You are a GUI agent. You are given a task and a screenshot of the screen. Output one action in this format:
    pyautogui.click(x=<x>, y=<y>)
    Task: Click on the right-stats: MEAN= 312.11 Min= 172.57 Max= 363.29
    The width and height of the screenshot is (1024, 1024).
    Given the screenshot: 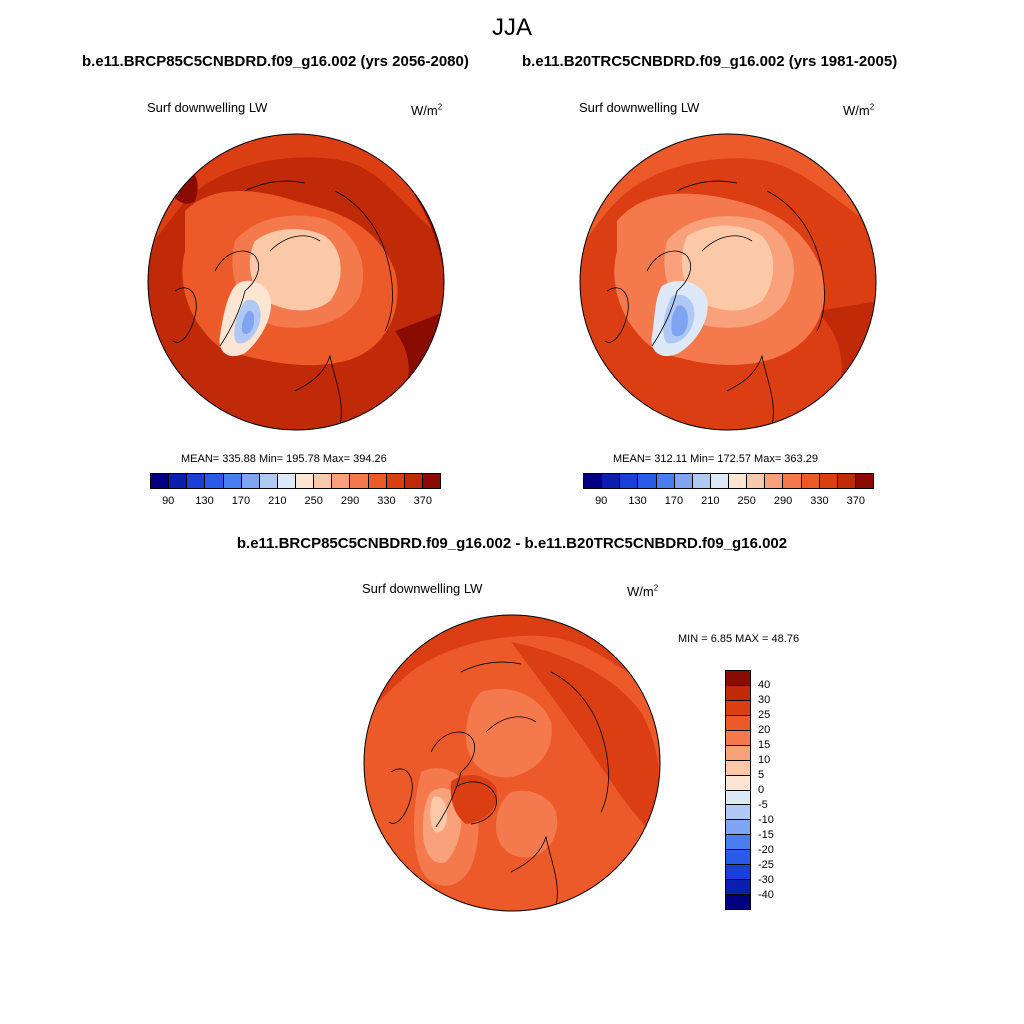 What is the action you would take?
    pyautogui.click(x=715, y=459)
    